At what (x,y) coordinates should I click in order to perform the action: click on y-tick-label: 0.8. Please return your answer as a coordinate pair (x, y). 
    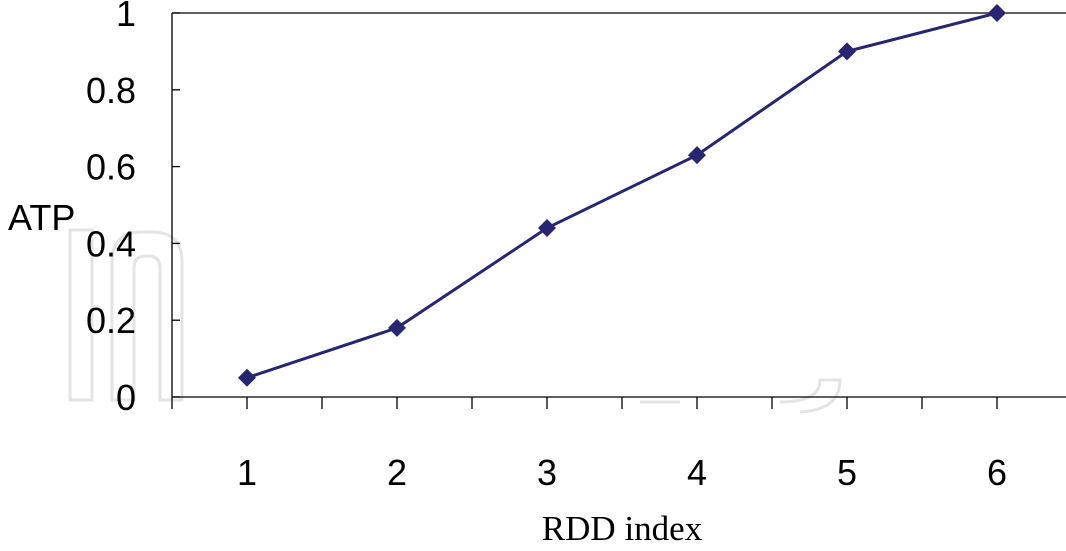
    Looking at the image, I should click on (111, 90).